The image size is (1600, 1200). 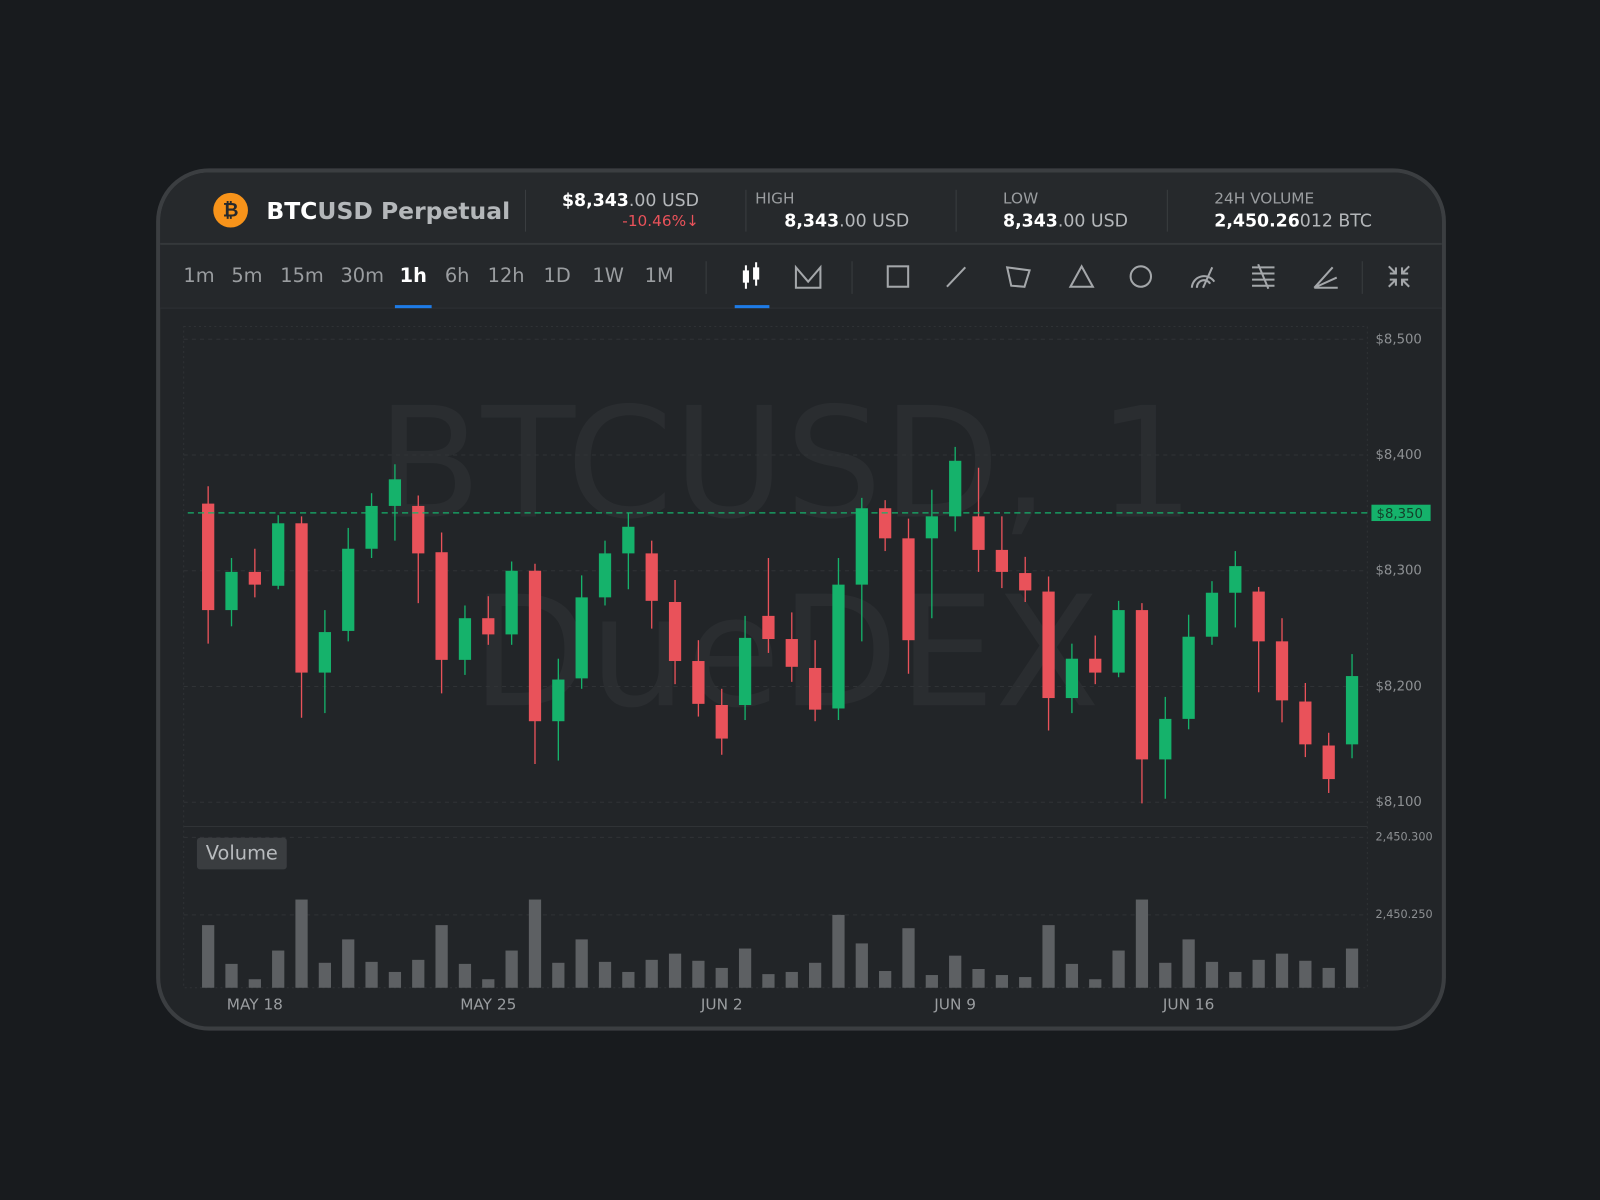 What do you see at coordinates (198, 275) in the screenshot?
I see `timeframe: 1m` at bounding box center [198, 275].